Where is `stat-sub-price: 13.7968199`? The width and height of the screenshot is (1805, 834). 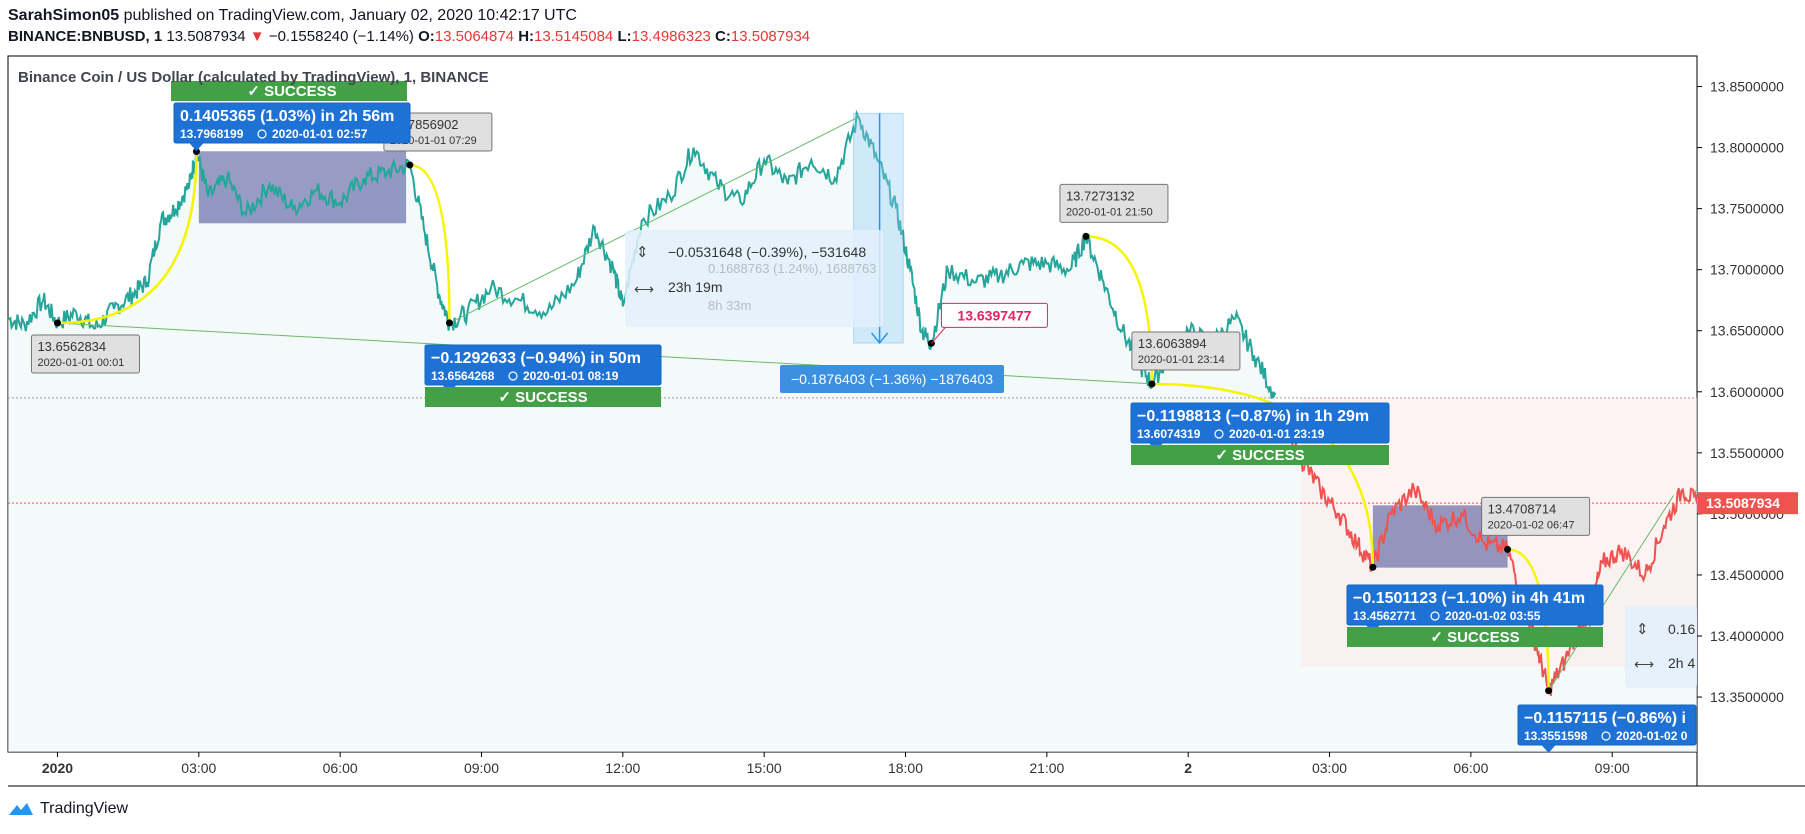
stat-sub-price: 13.7968199 is located at coordinates (212, 134).